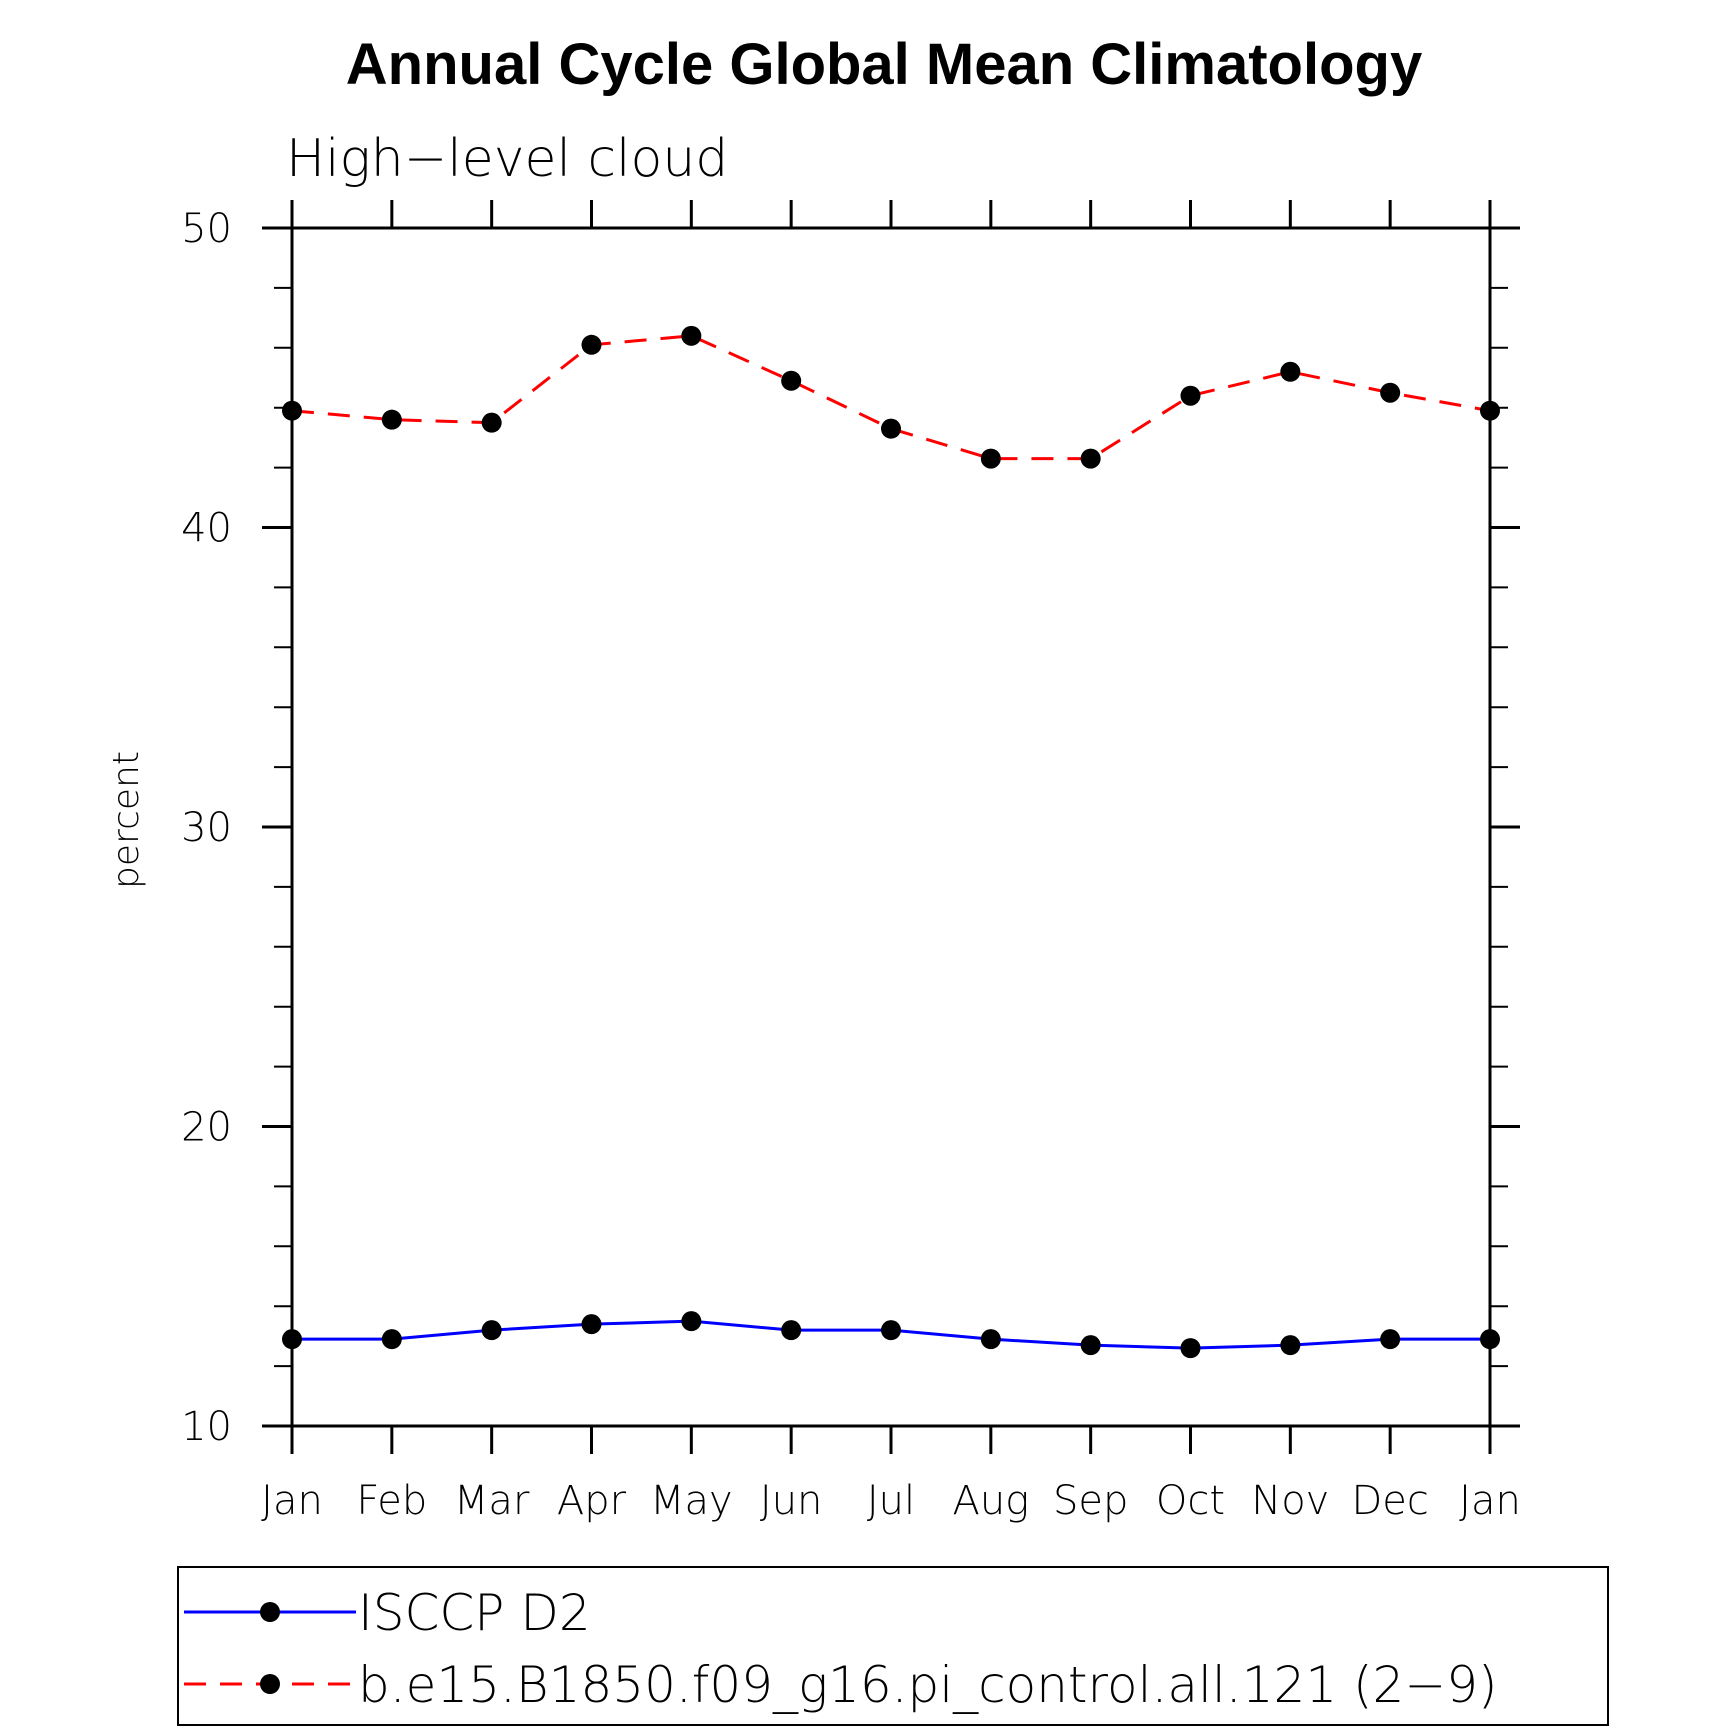 The image size is (1710, 1729). Describe the element at coordinates (206, 229) in the screenshot. I see `y-tick-label: 50` at that location.